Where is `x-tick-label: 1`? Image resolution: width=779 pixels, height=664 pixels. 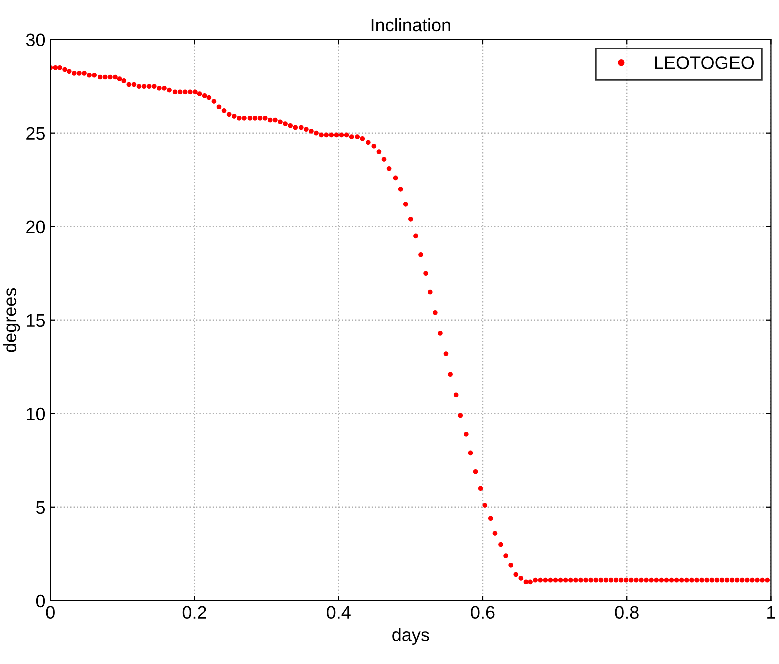
x-tick-label: 1 is located at coordinates (772, 612).